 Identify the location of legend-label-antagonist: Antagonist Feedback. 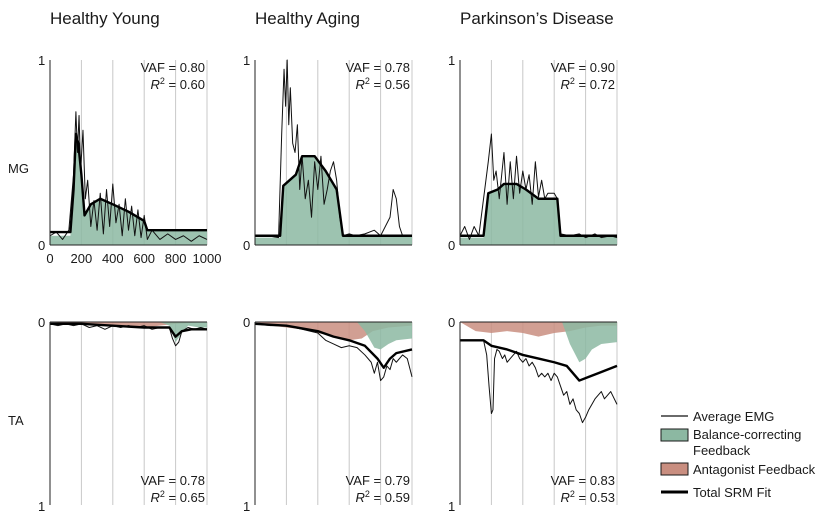
(754, 469).